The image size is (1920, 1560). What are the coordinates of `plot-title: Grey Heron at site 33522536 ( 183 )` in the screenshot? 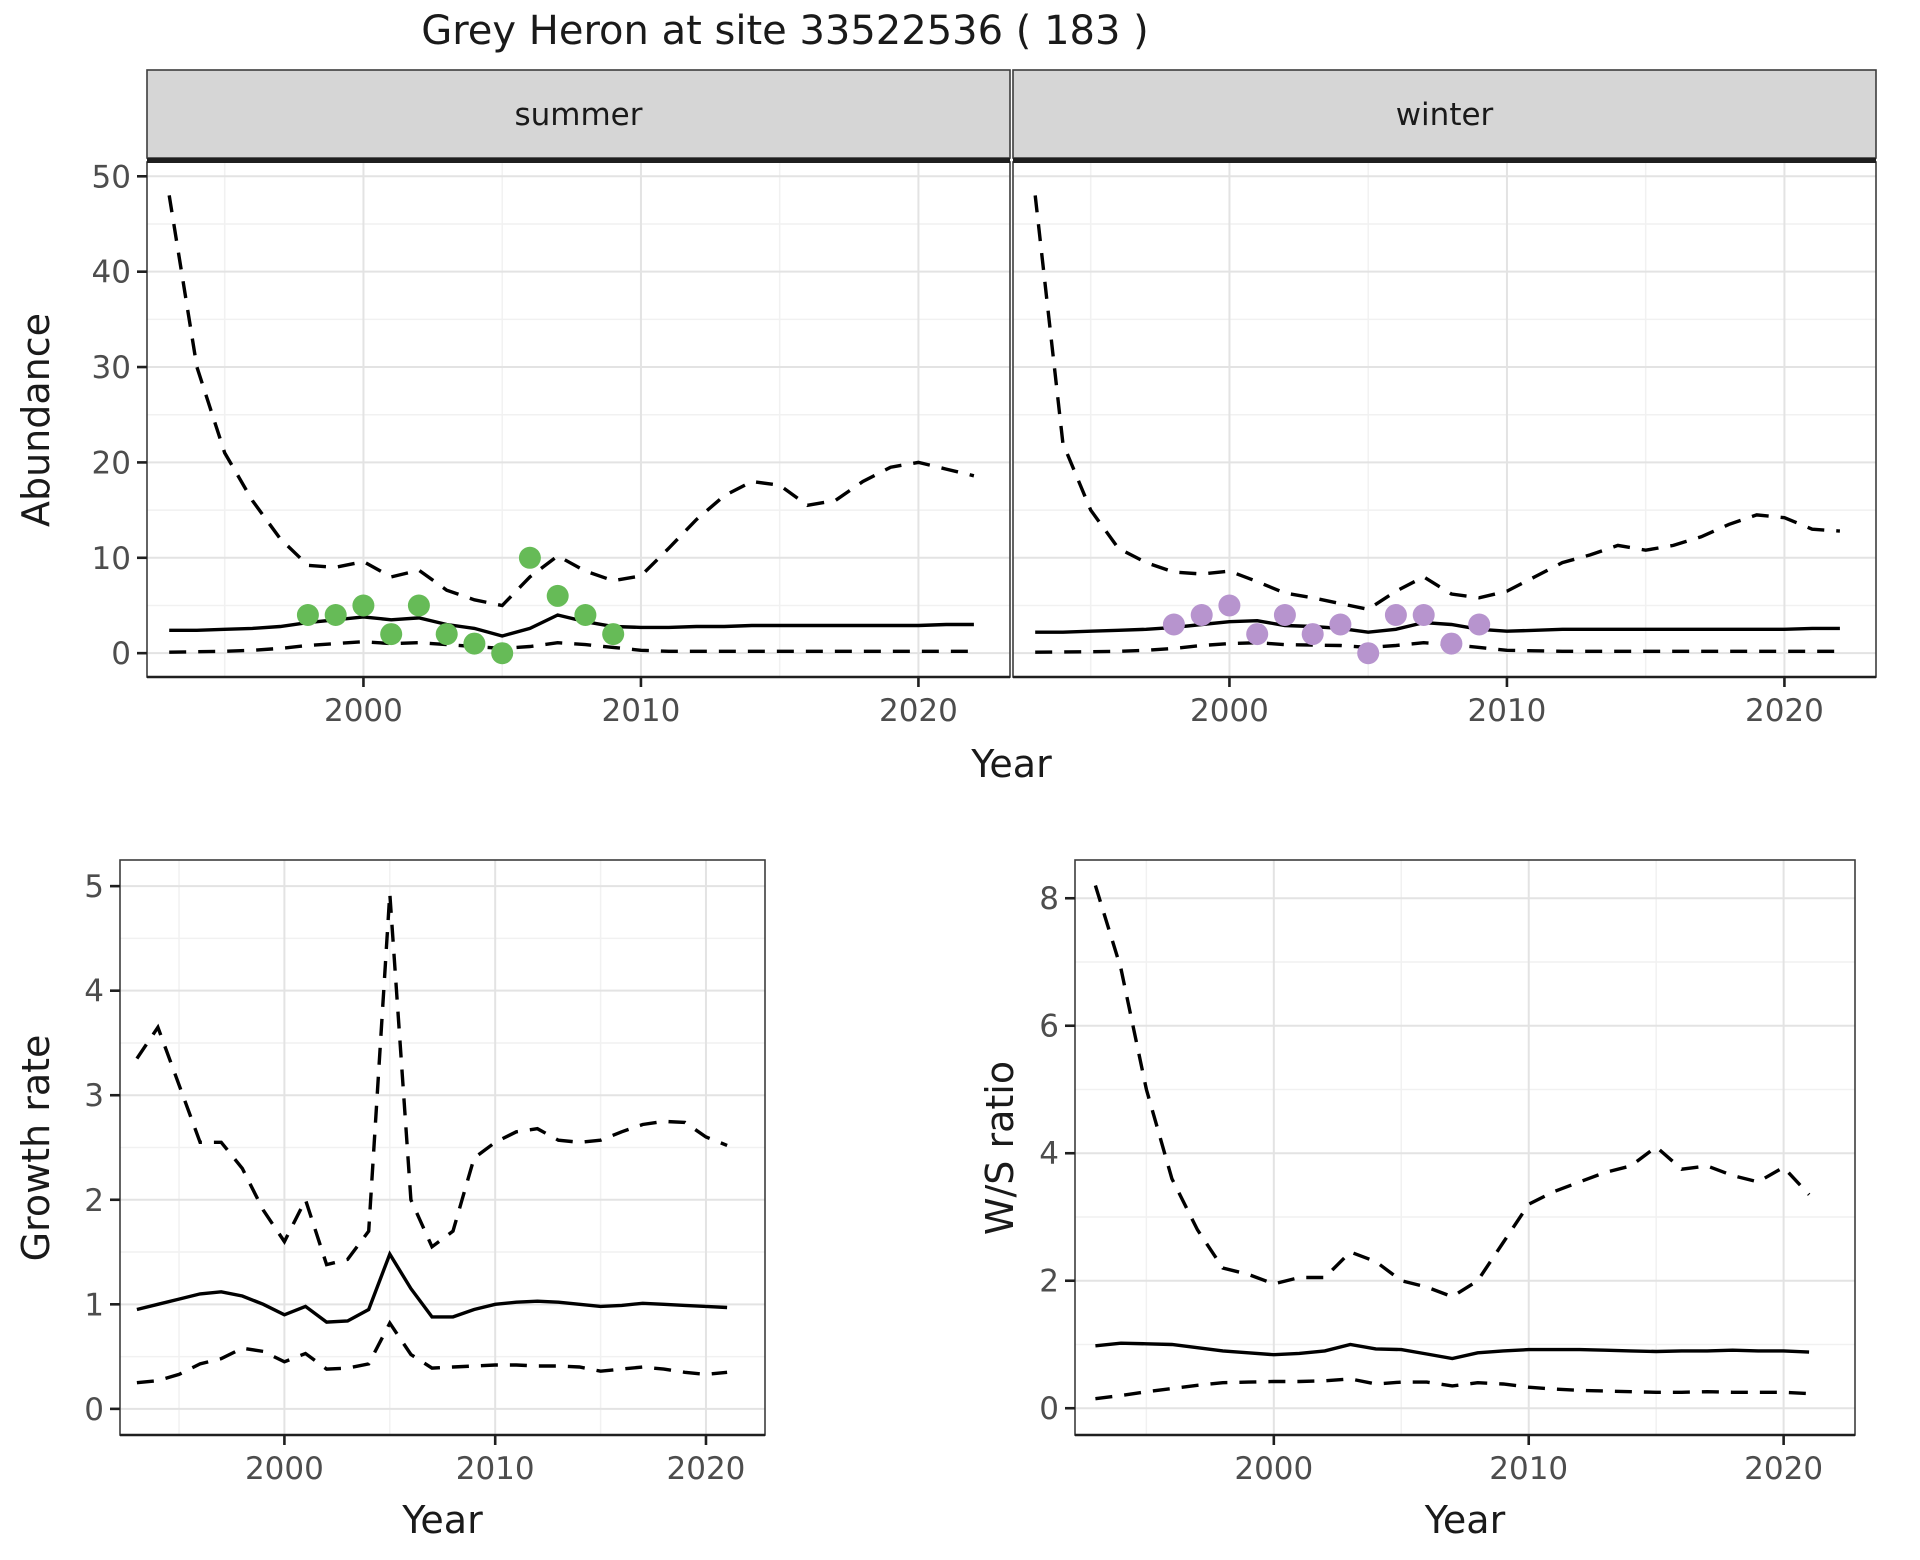 It's located at (785, 31).